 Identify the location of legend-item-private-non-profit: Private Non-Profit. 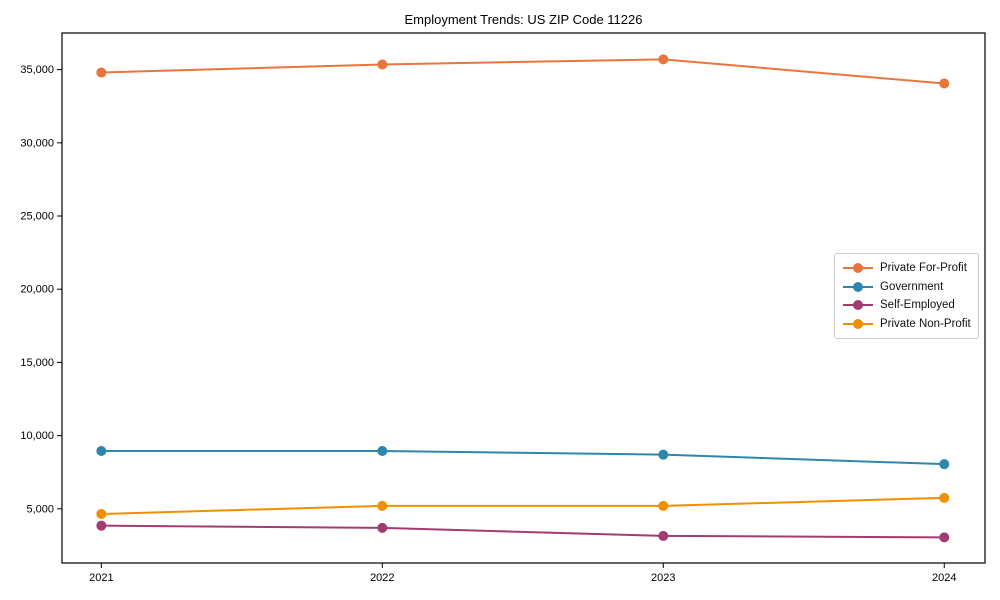
(907, 323).